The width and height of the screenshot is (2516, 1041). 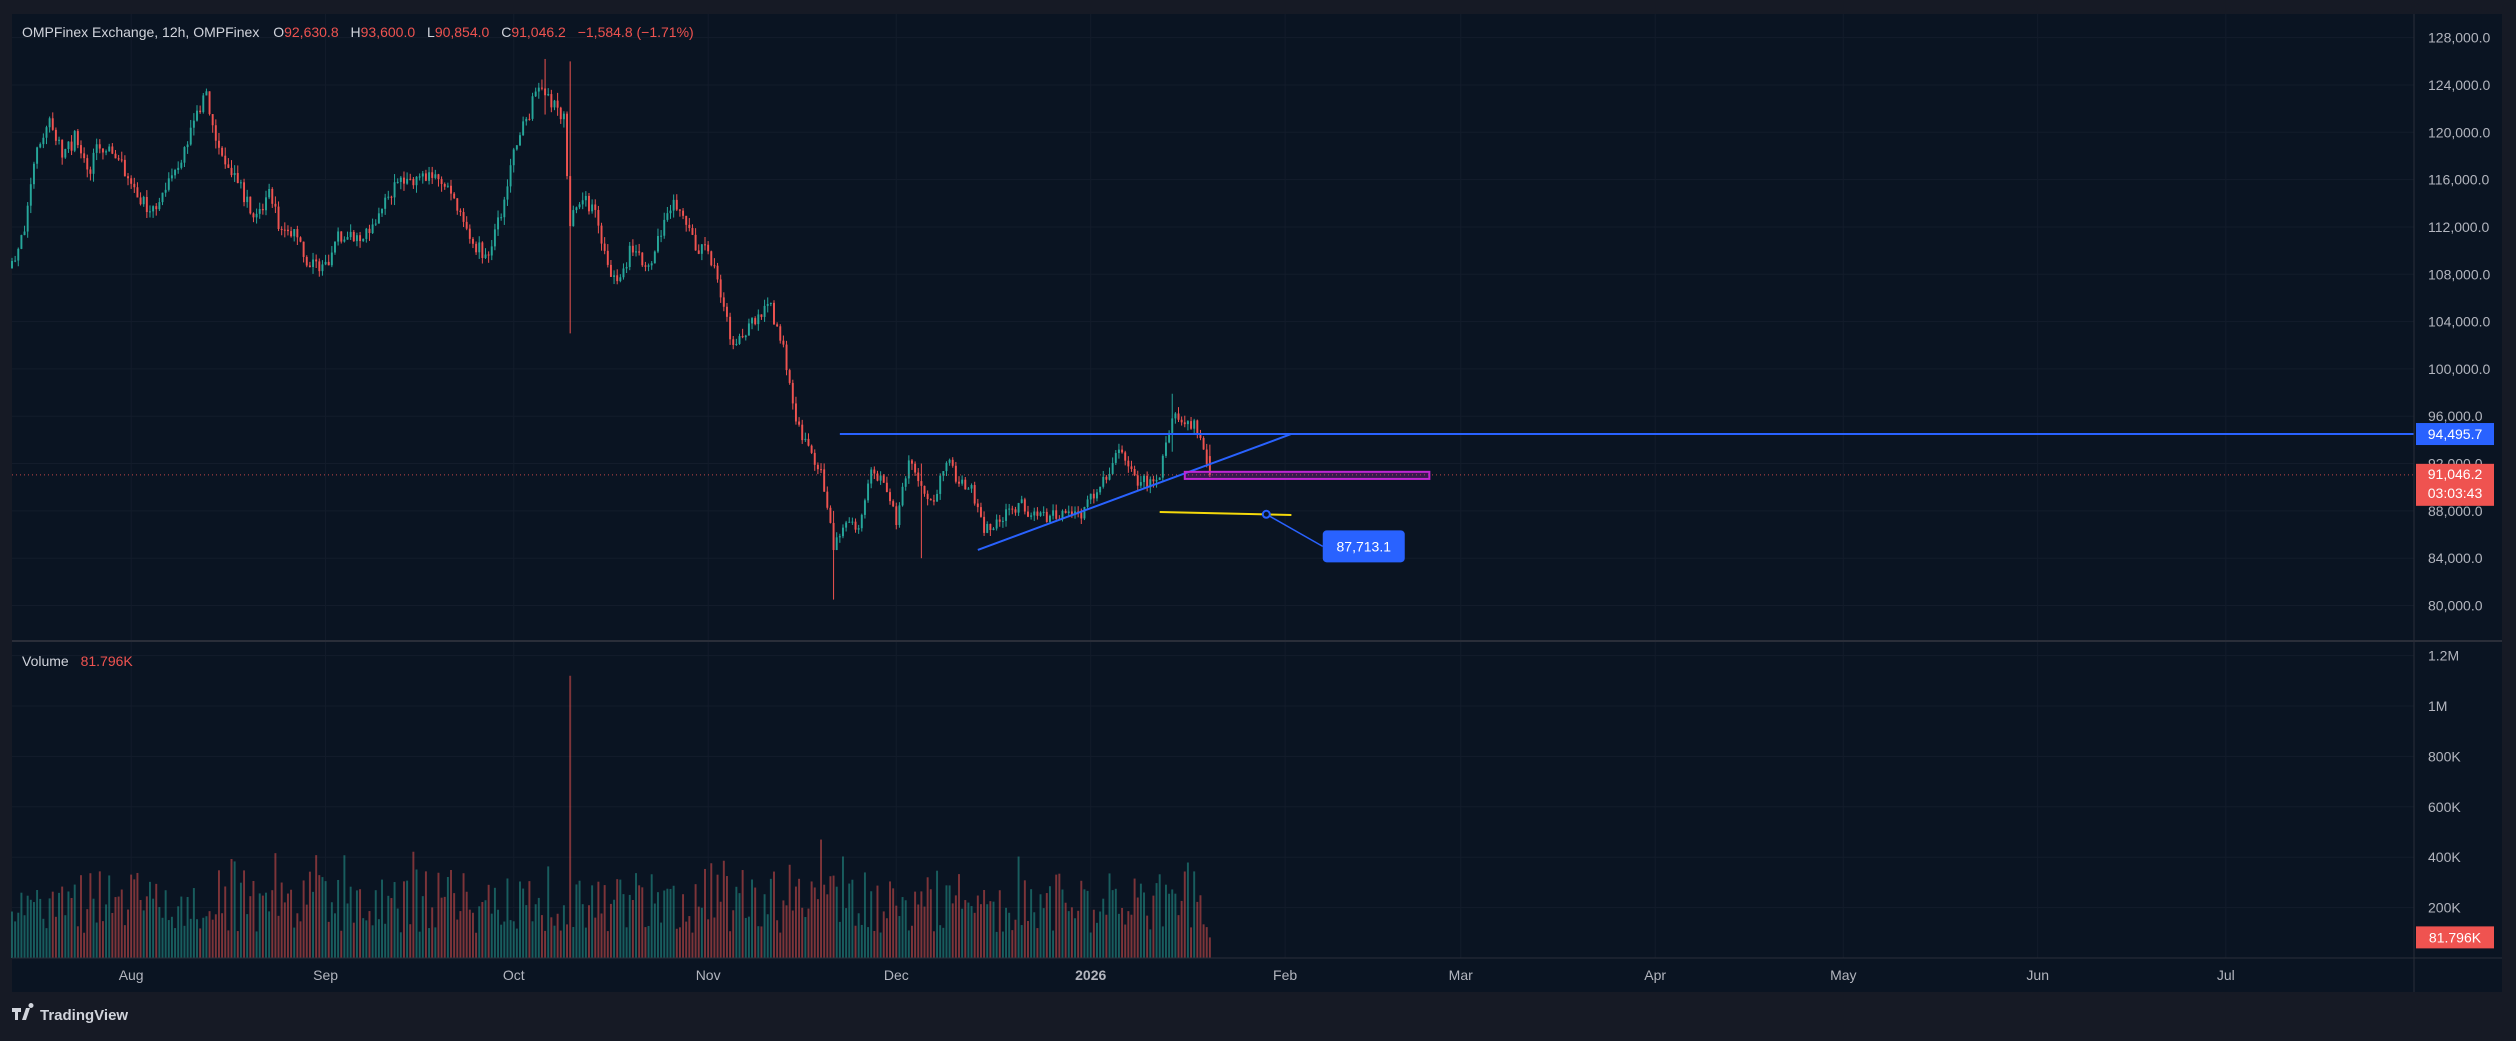 I want to click on callout-anchor, so click(x=1266, y=514).